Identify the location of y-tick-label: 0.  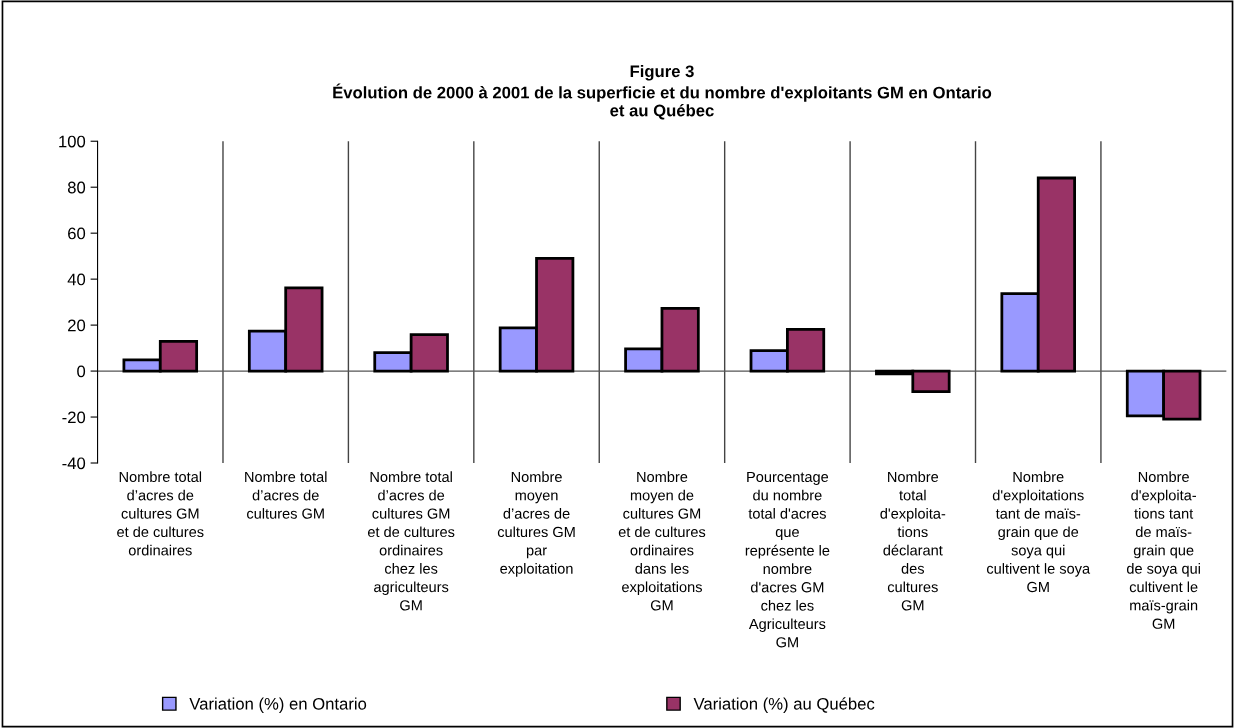
(81, 371).